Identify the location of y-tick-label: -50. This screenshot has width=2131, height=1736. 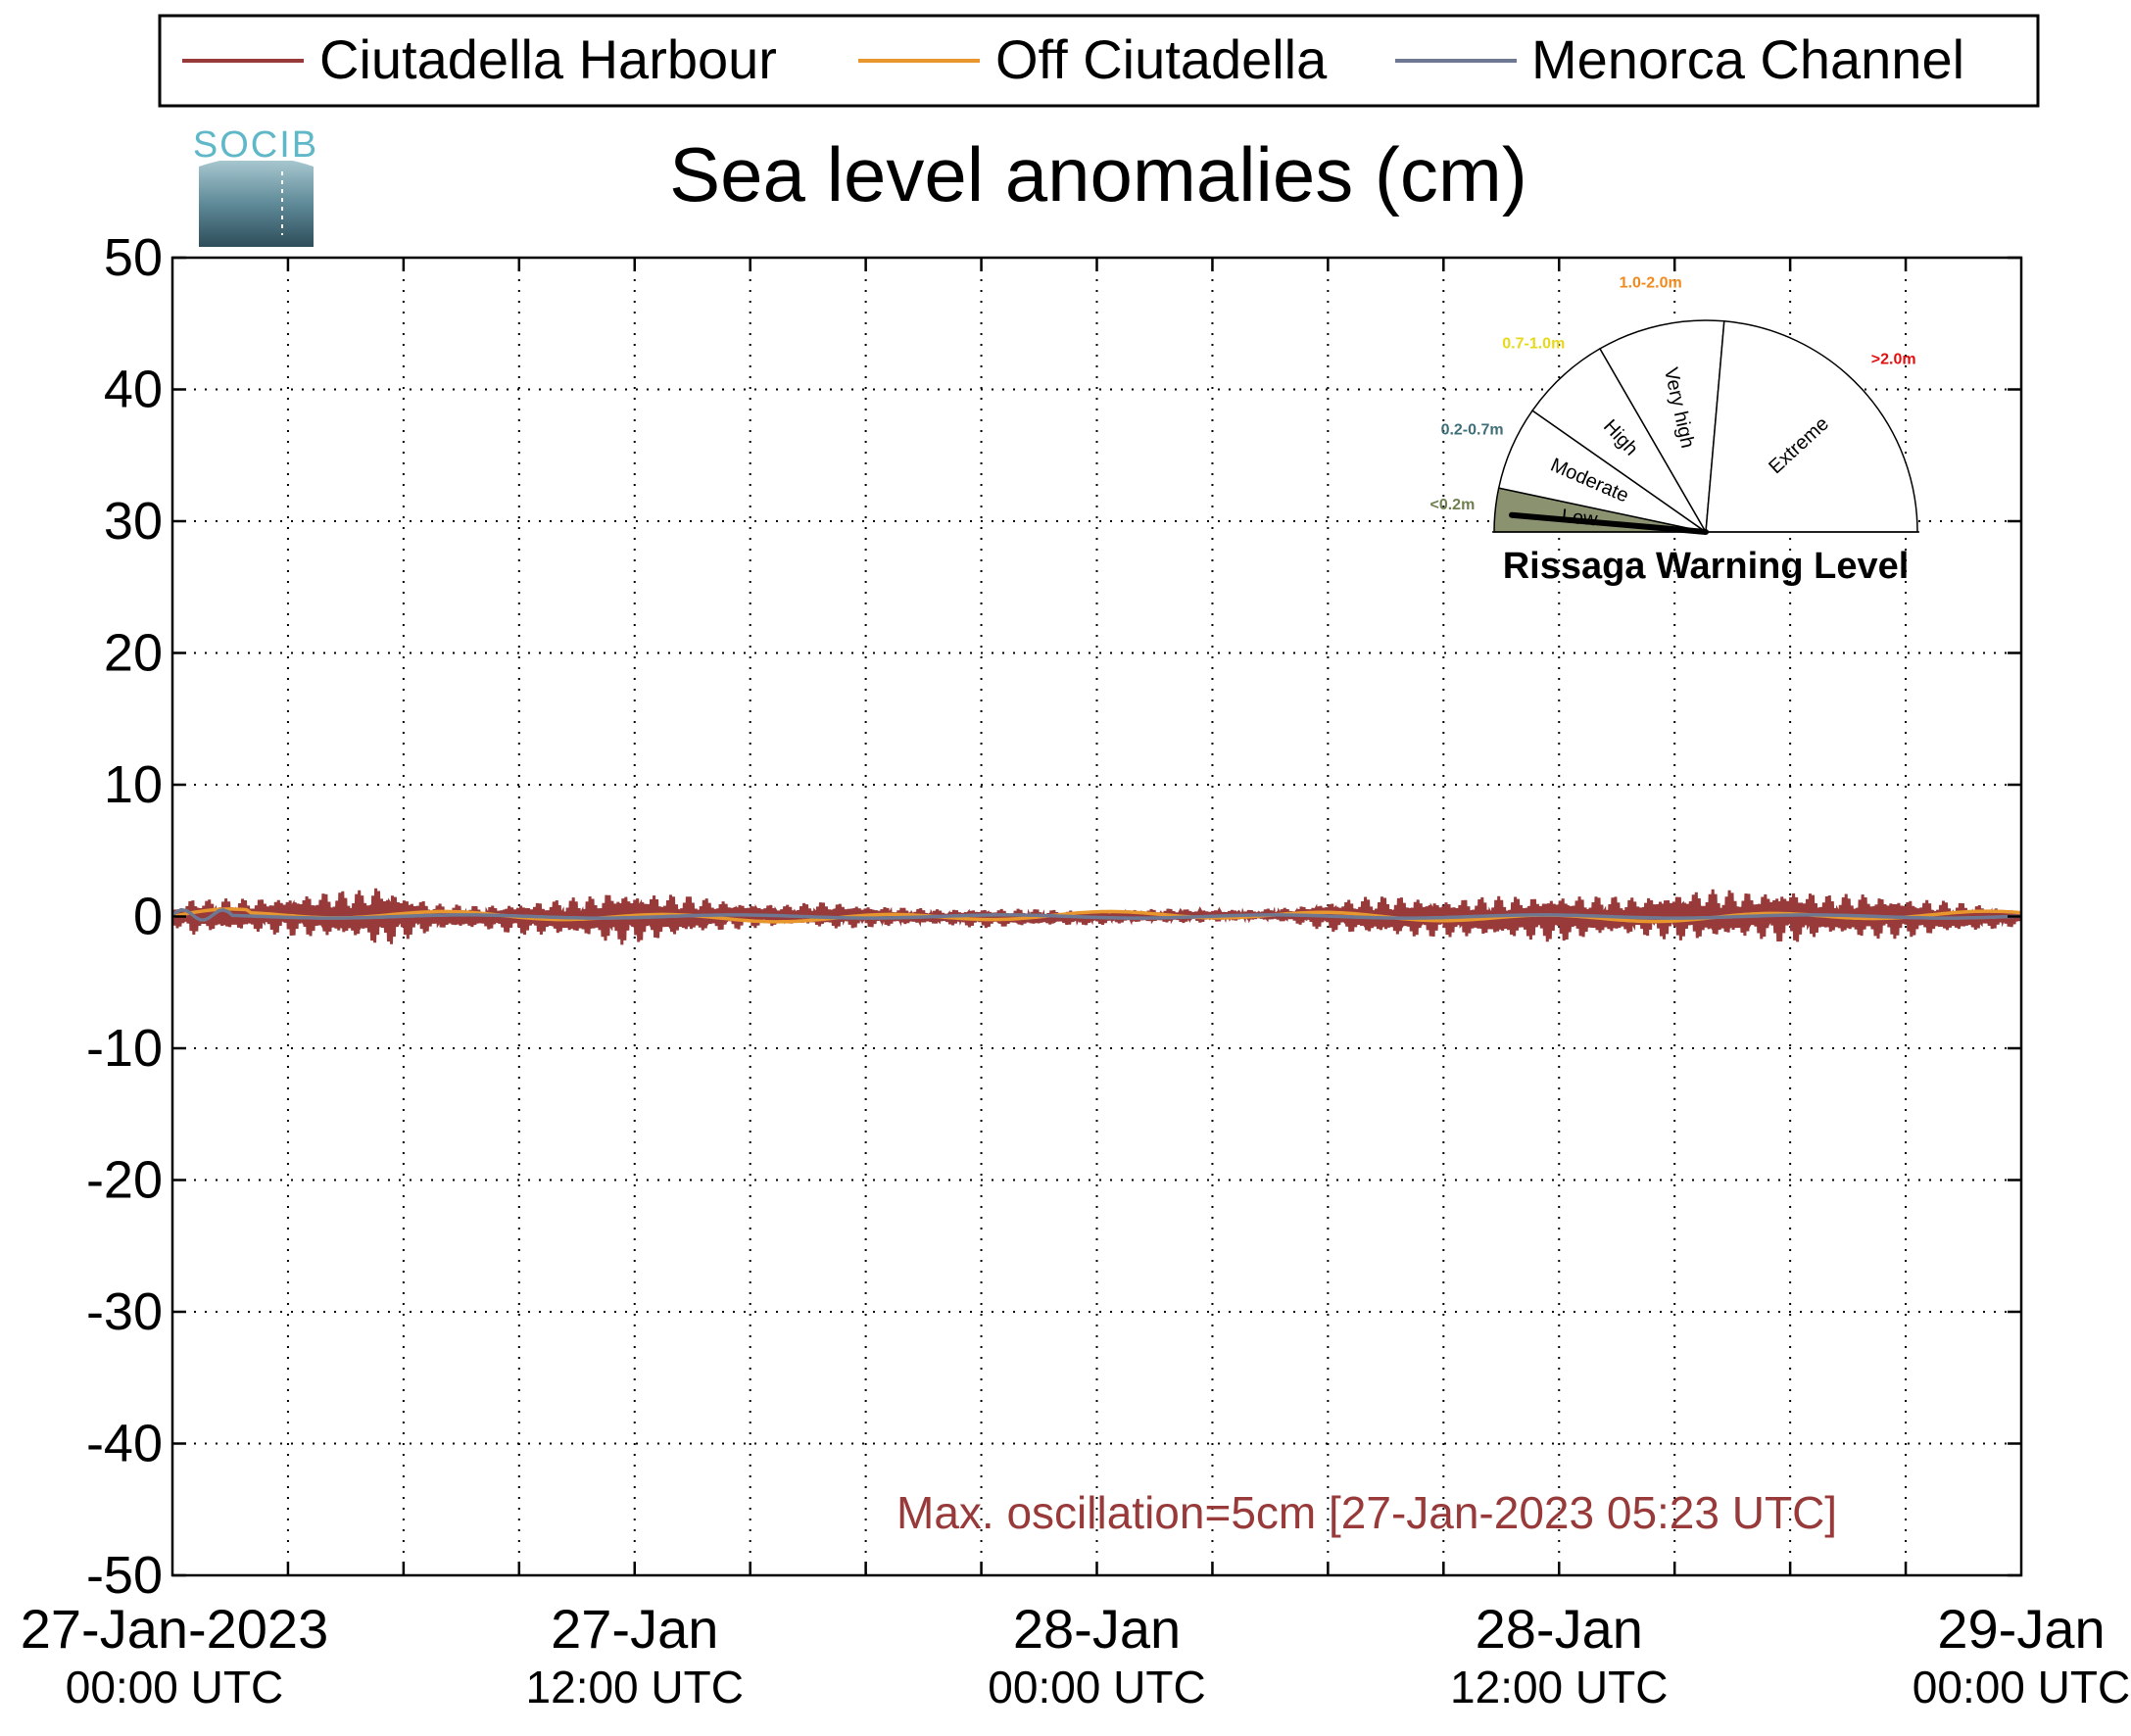
(124, 1576).